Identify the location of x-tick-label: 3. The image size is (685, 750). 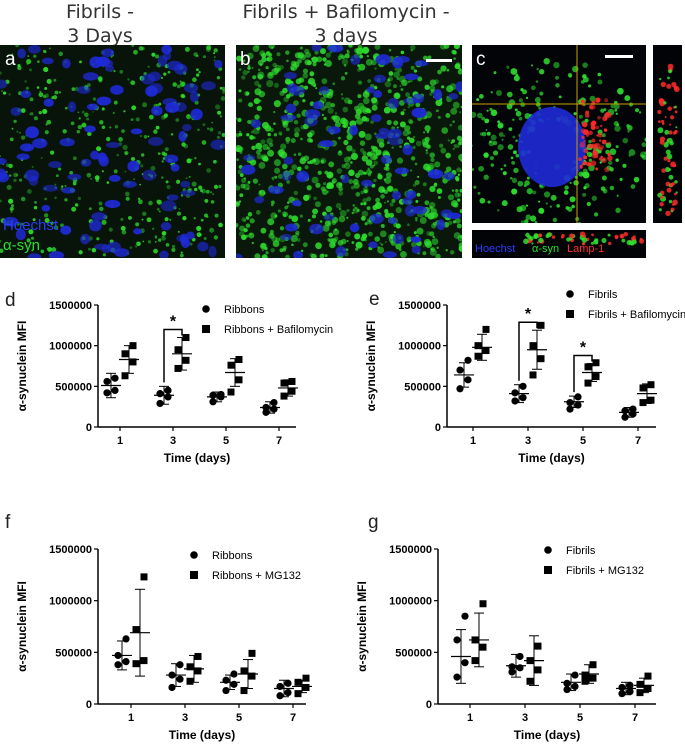
(525, 718).